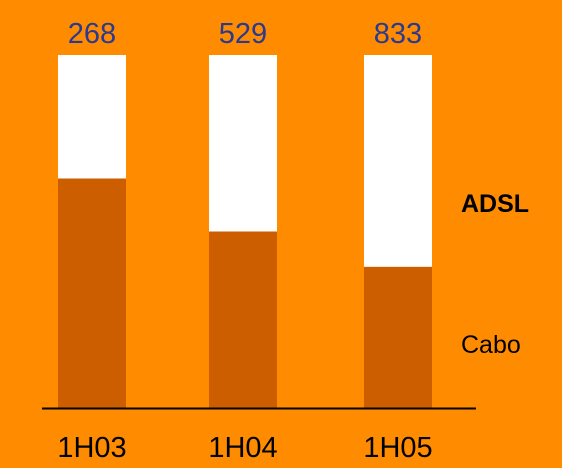 The image size is (562, 468). I want to click on legend-label-cabo: Cabo, so click(491, 345).